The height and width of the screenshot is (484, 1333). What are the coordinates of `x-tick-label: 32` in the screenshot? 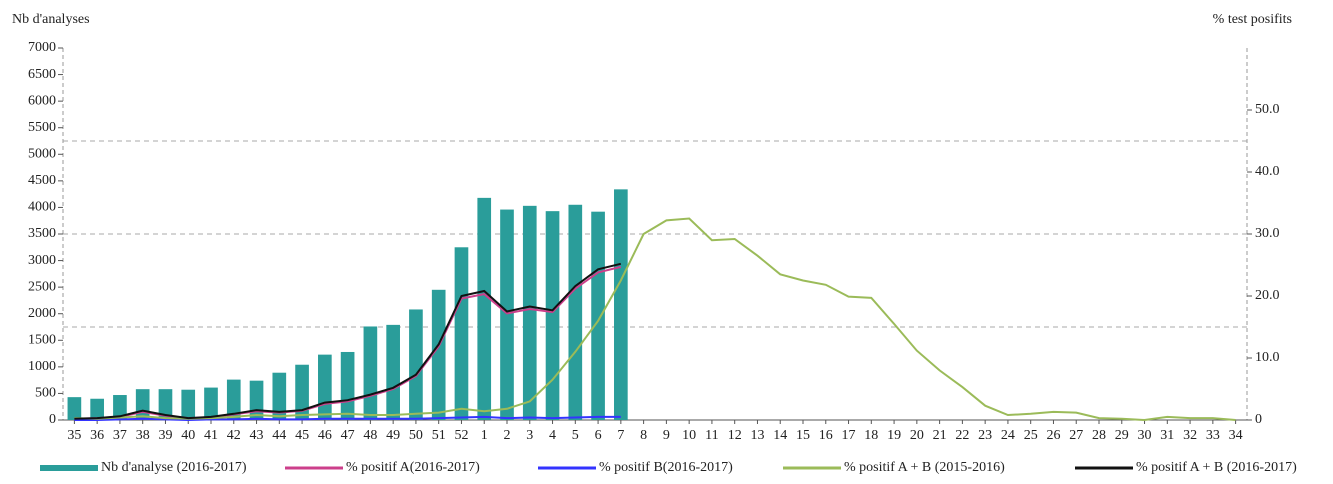 It's located at (1190, 435).